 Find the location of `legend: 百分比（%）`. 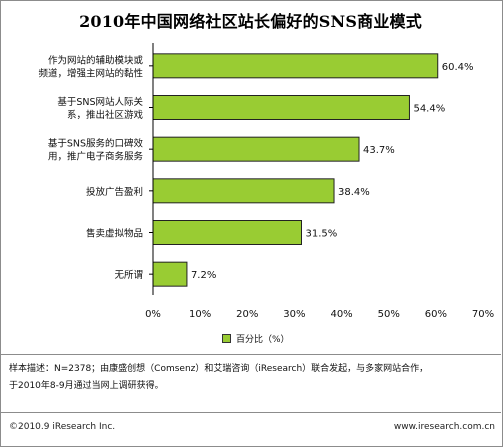

legend: 百分比（%） is located at coordinates (256, 338).